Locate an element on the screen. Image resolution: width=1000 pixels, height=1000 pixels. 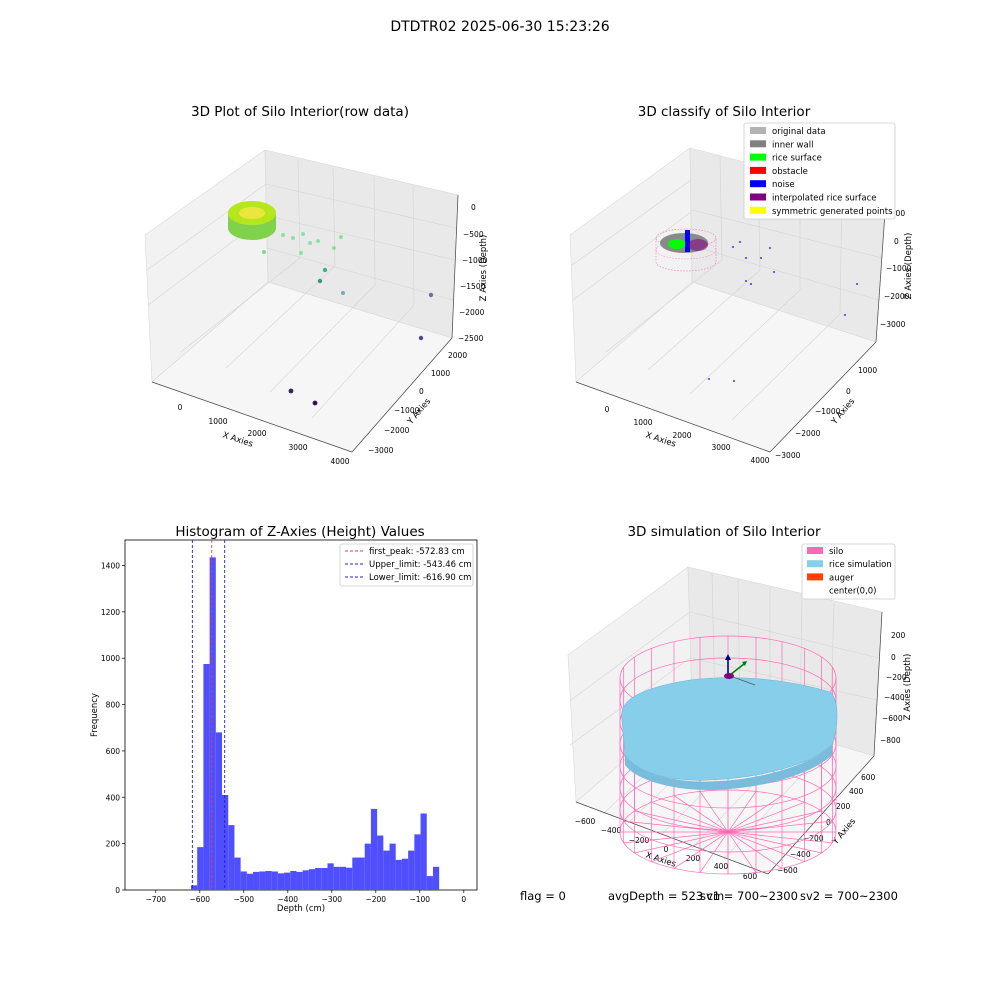
z-tick: −400 is located at coordinates (894, 697).